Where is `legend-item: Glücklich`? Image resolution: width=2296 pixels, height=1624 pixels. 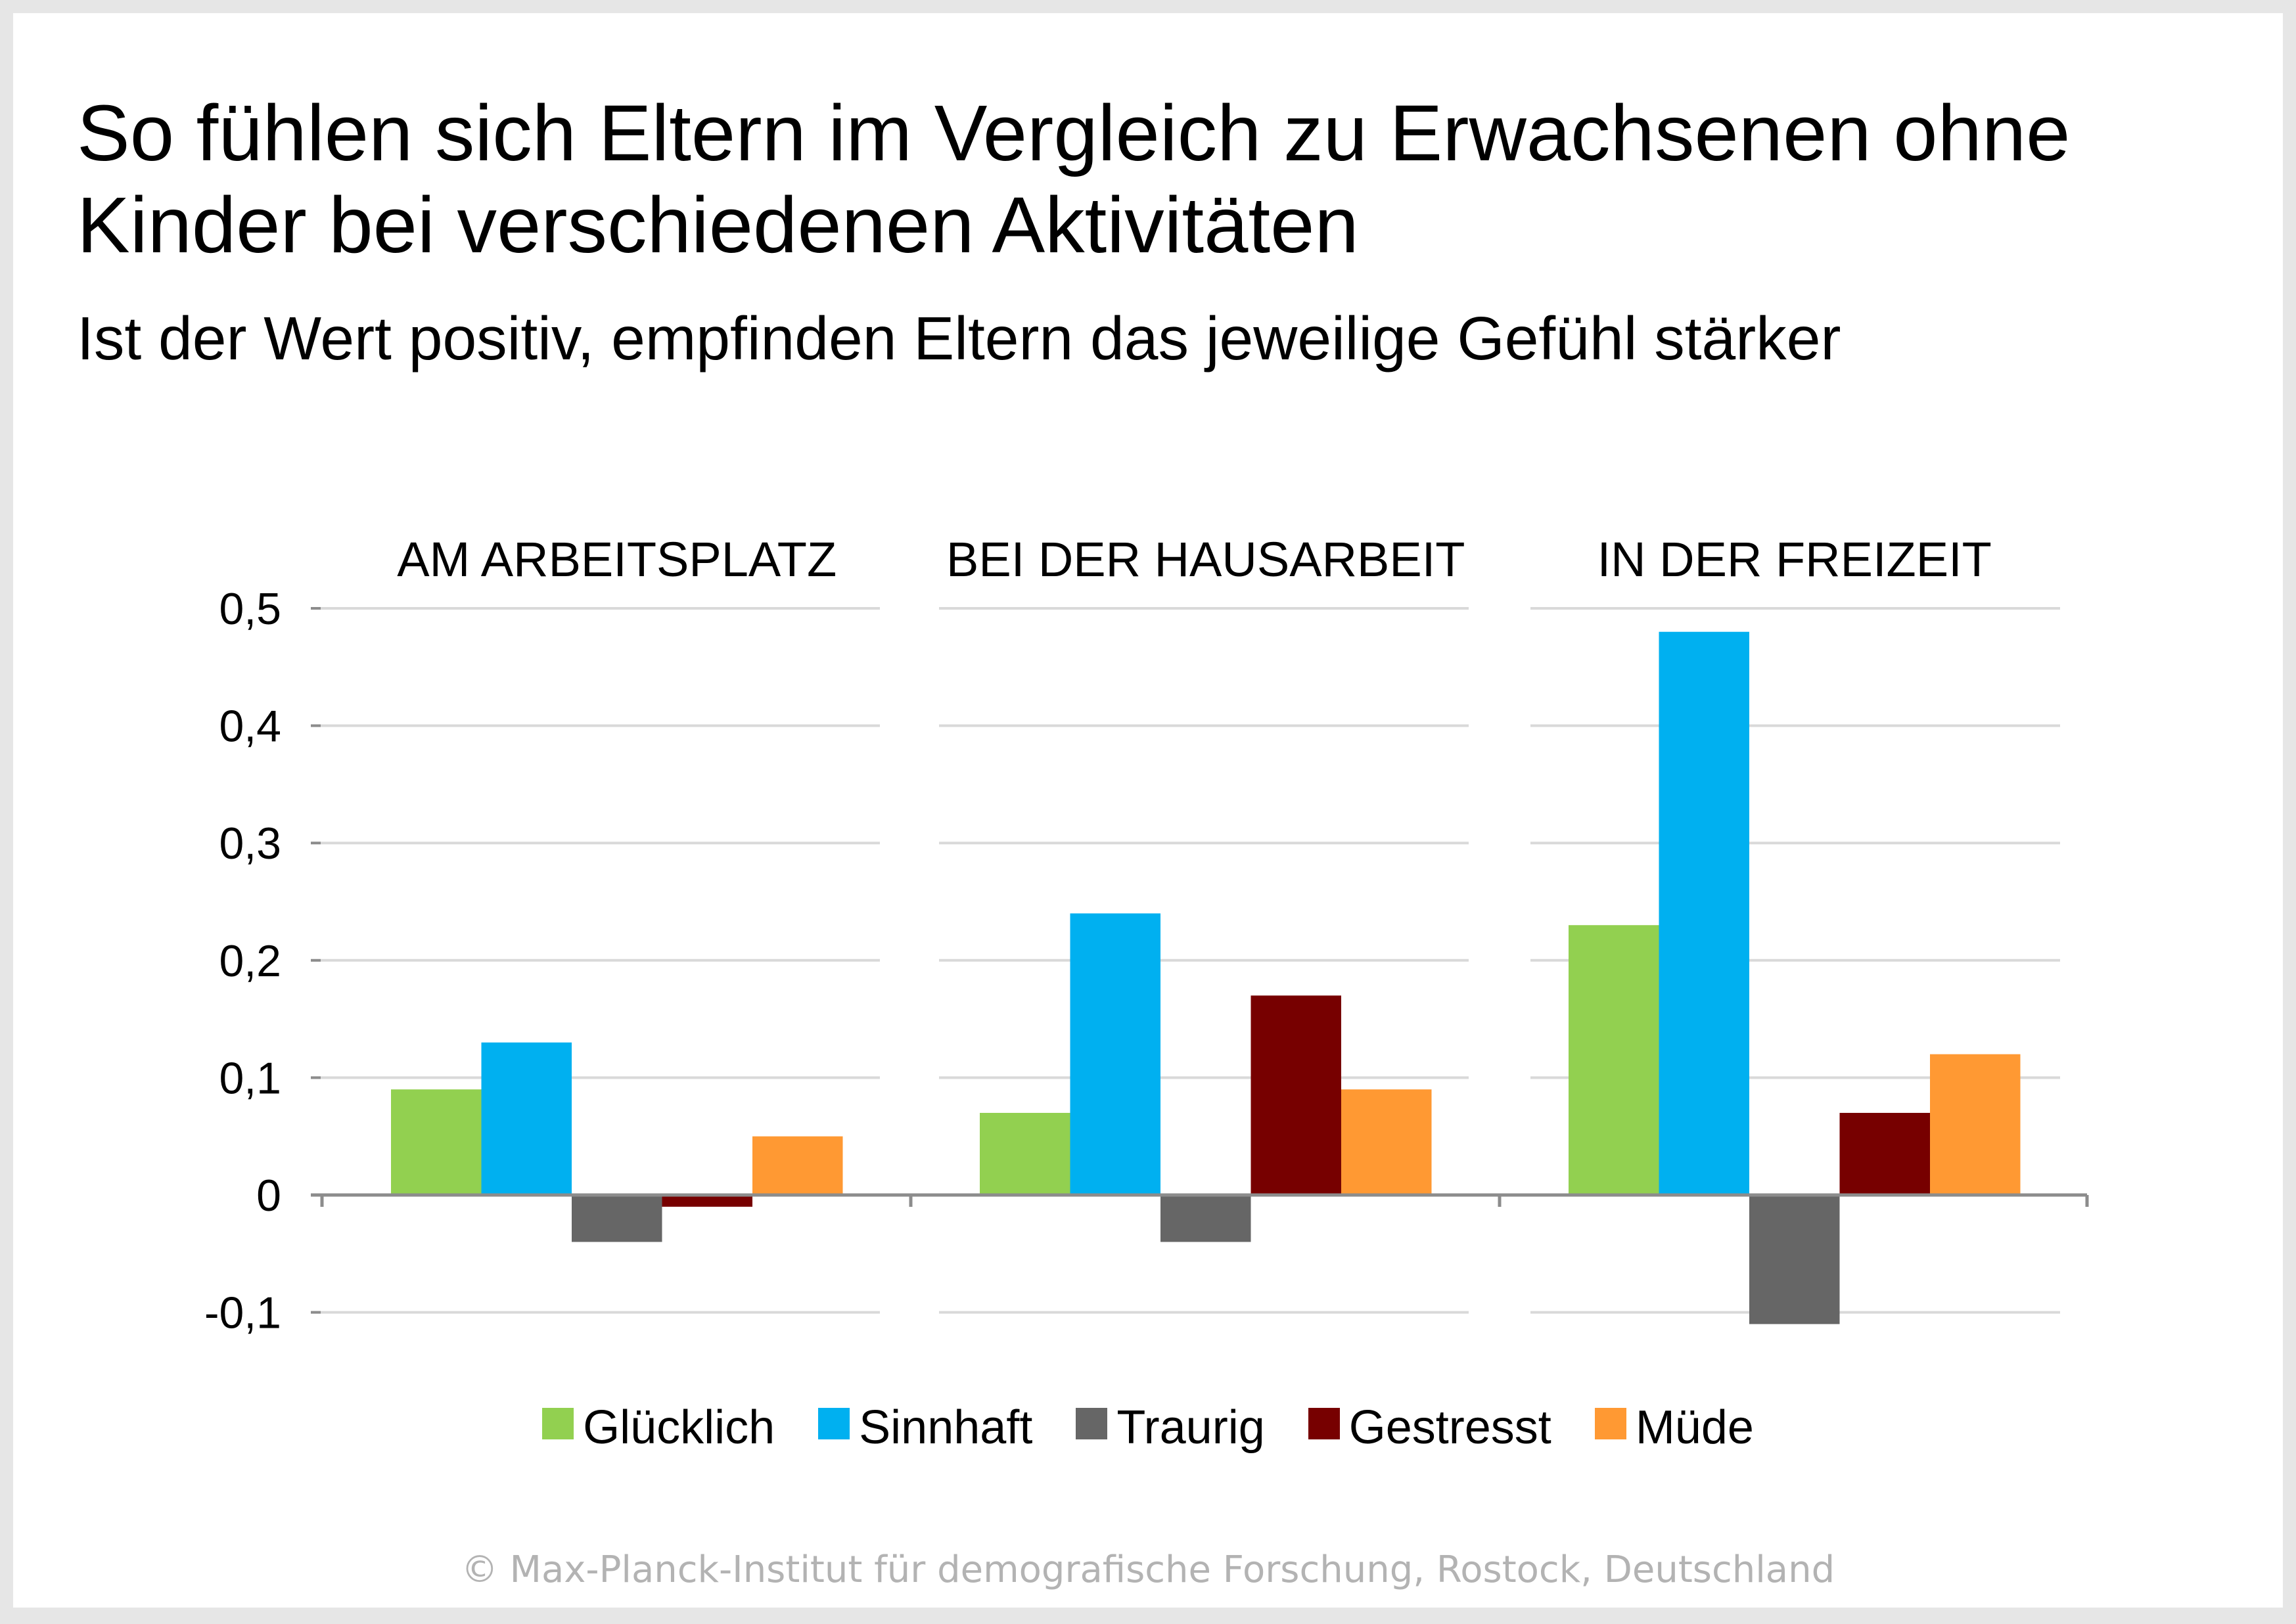 legend-item: Glücklich is located at coordinates (658, 1427).